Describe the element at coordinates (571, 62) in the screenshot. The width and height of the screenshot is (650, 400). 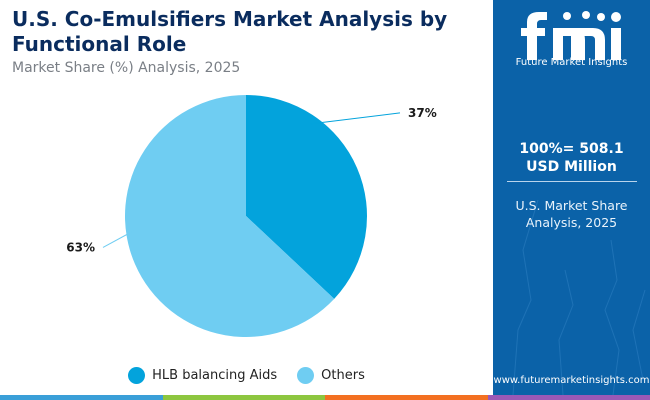
I see `logo-caption: Future Market Insights` at that location.